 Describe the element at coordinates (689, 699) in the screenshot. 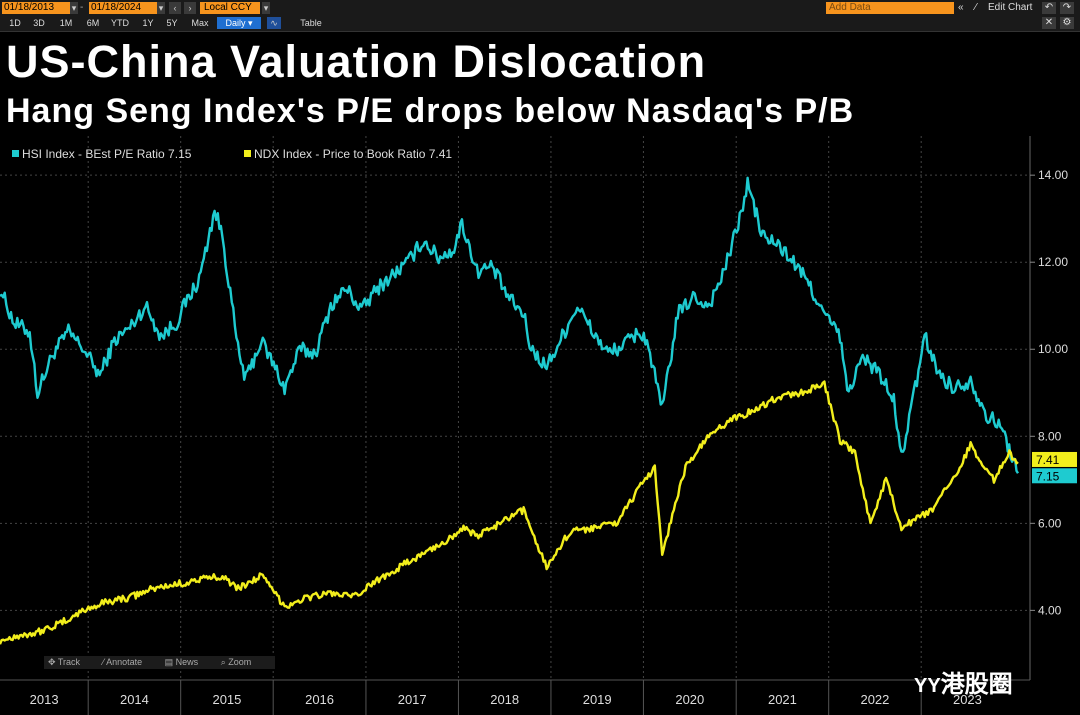

I see `x-tick-label: 2020` at that location.